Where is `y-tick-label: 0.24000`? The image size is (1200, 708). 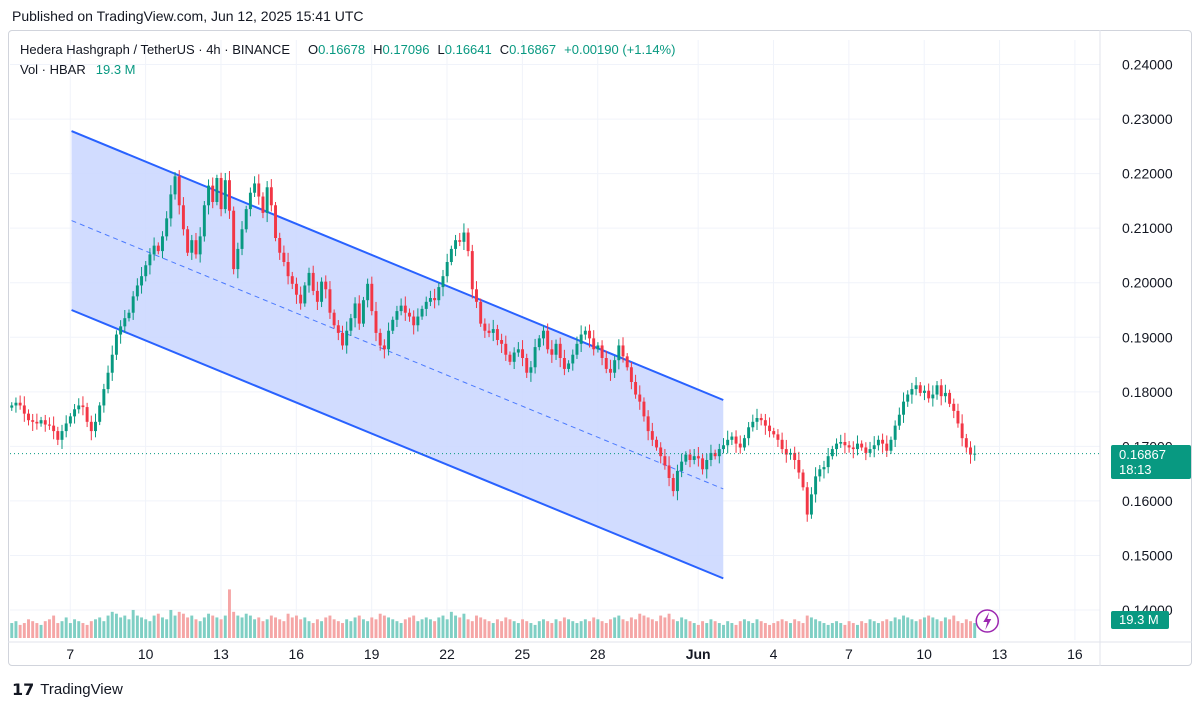 y-tick-label: 0.24000 is located at coordinates (1147, 65).